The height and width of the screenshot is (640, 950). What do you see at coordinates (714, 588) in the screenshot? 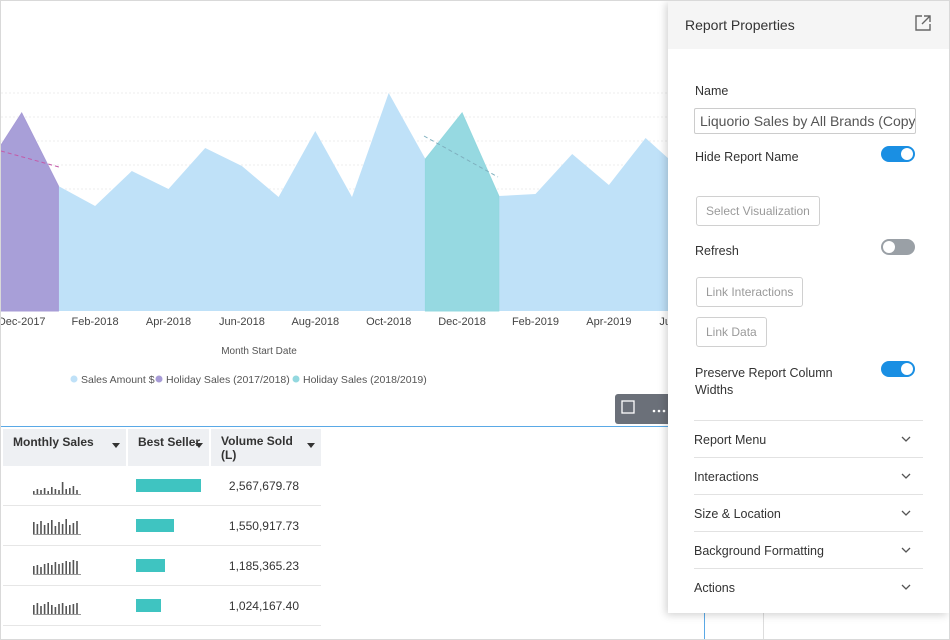
I see `section-title: Actions` at bounding box center [714, 588].